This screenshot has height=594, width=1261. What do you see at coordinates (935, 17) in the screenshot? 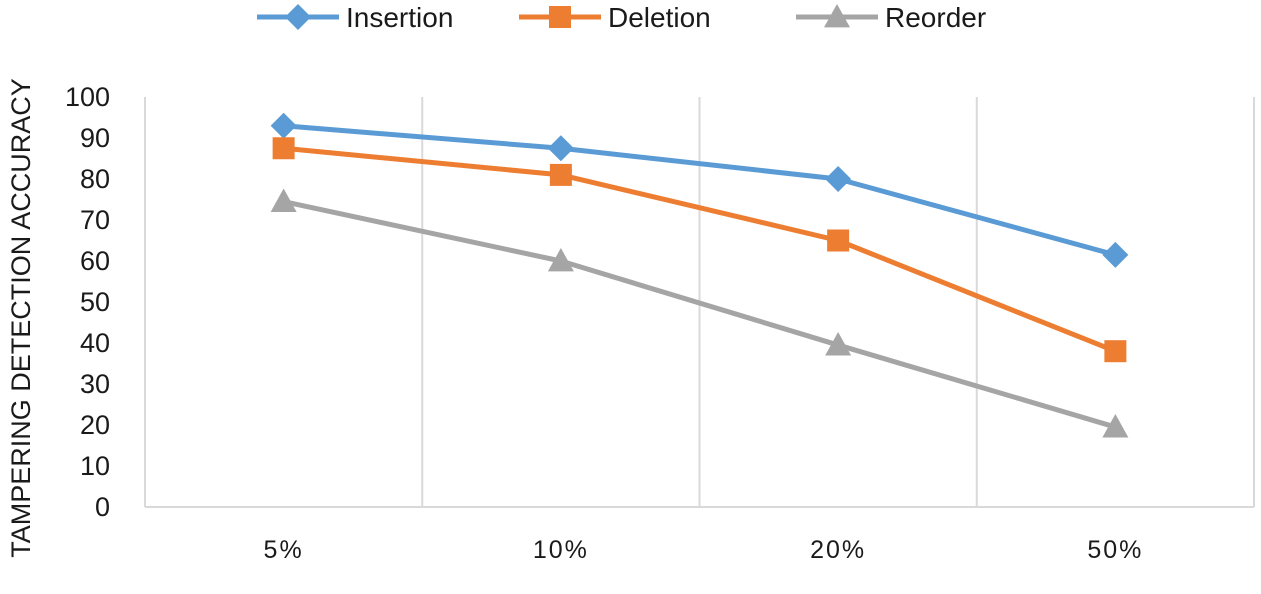
I see `legend-label: Reorder` at bounding box center [935, 17].